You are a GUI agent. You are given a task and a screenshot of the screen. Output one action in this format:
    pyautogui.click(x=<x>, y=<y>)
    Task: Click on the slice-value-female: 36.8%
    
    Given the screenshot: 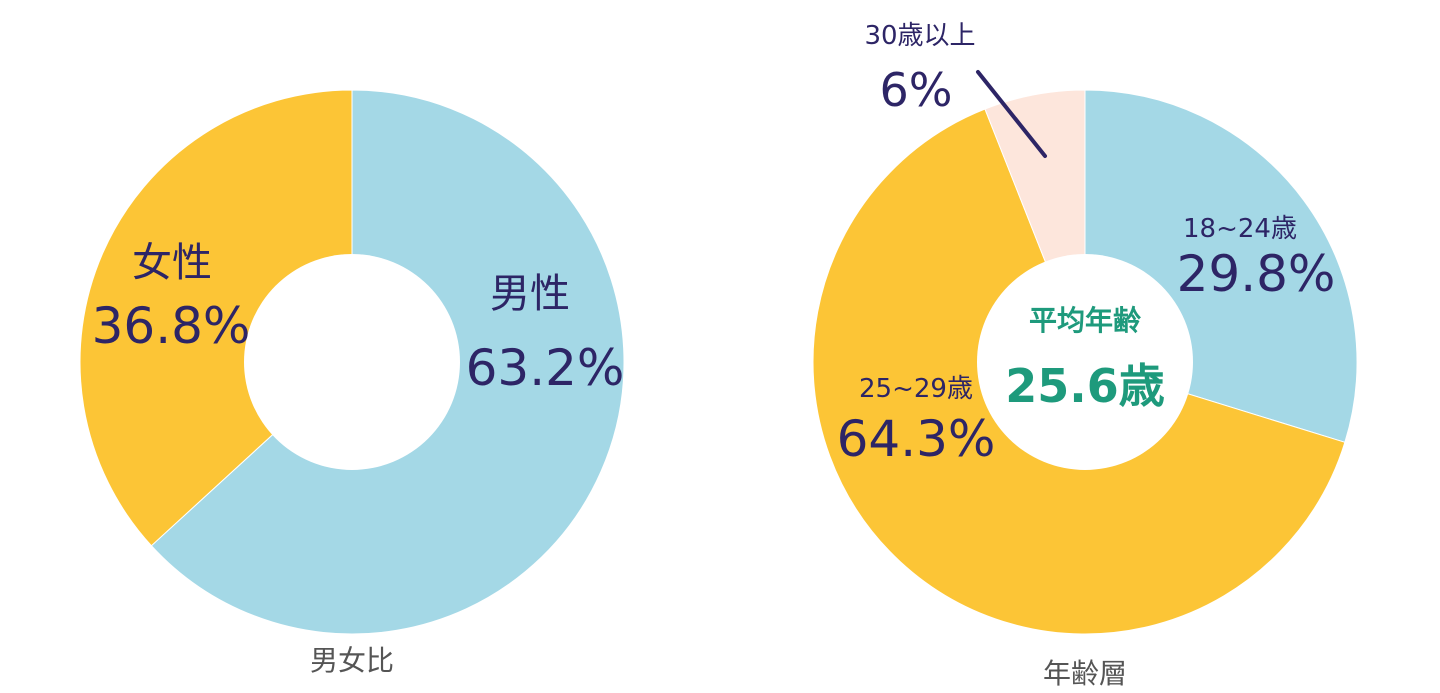 What is the action you would take?
    pyautogui.click(x=171, y=326)
    